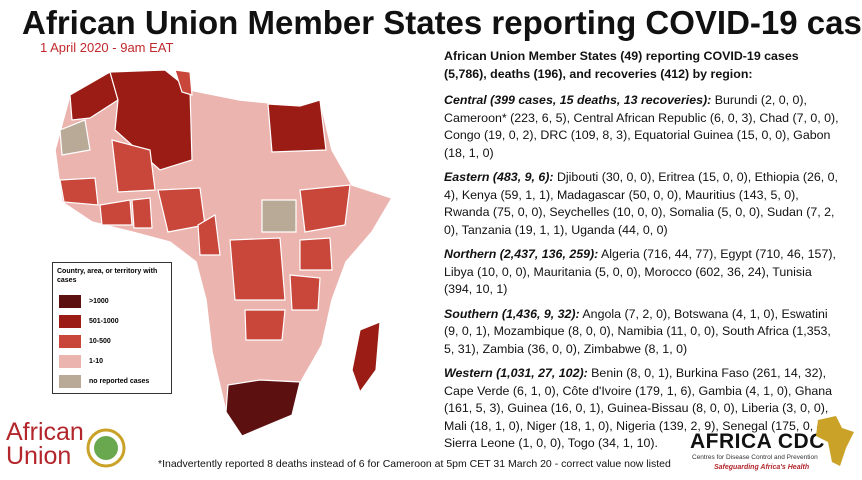 This screenshot has width=862, height=480. What do you see at coordinates (183, 82) in the screenshot?
I see `tunisia` at bounding box center [183, 82].